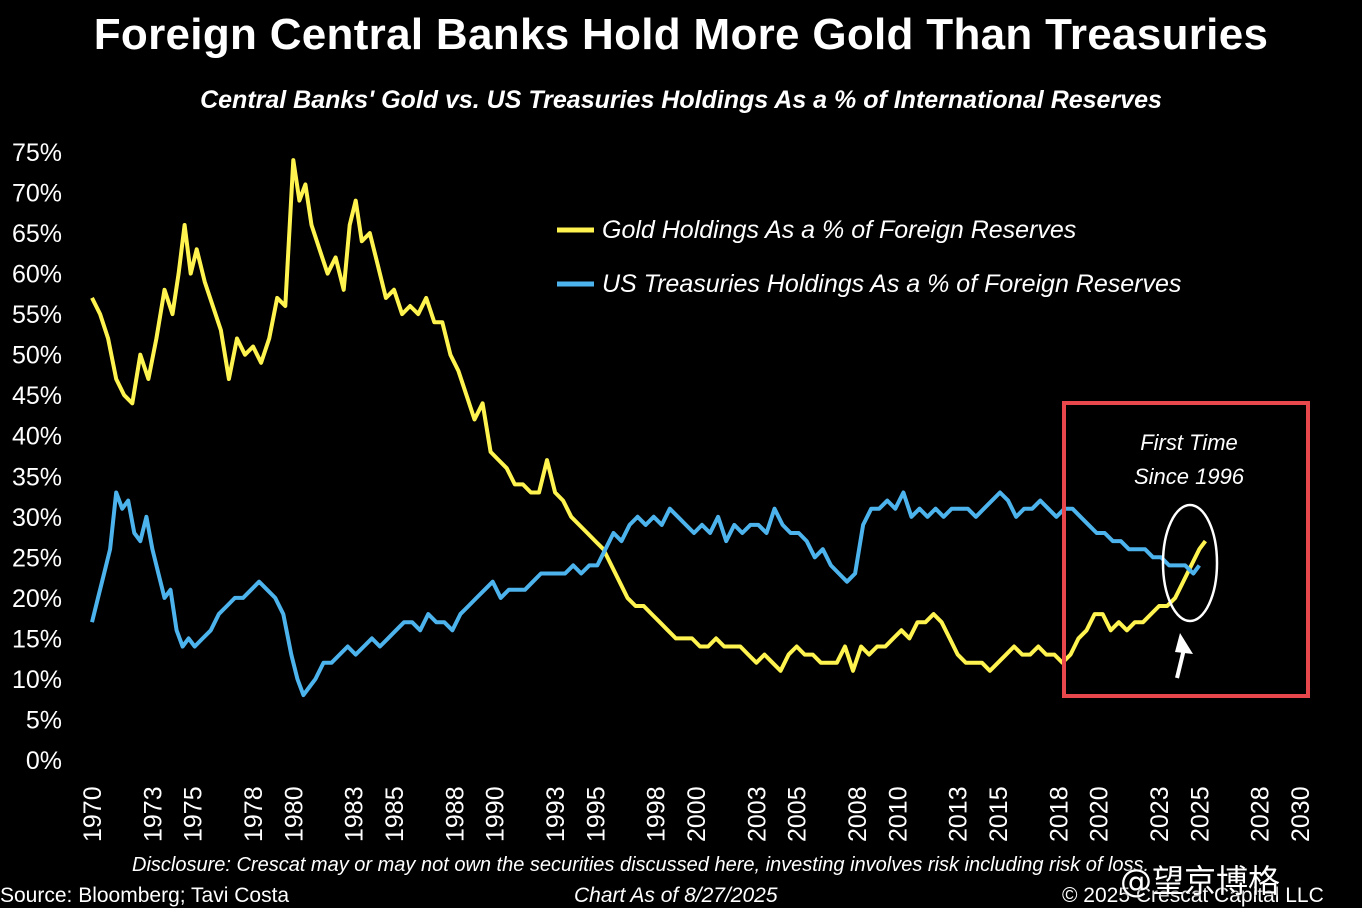 The image size is (1362, 908). Describe the element at coordinates (93, 814) in the screenshot. I see `x-tick-label: 1970` at that location.